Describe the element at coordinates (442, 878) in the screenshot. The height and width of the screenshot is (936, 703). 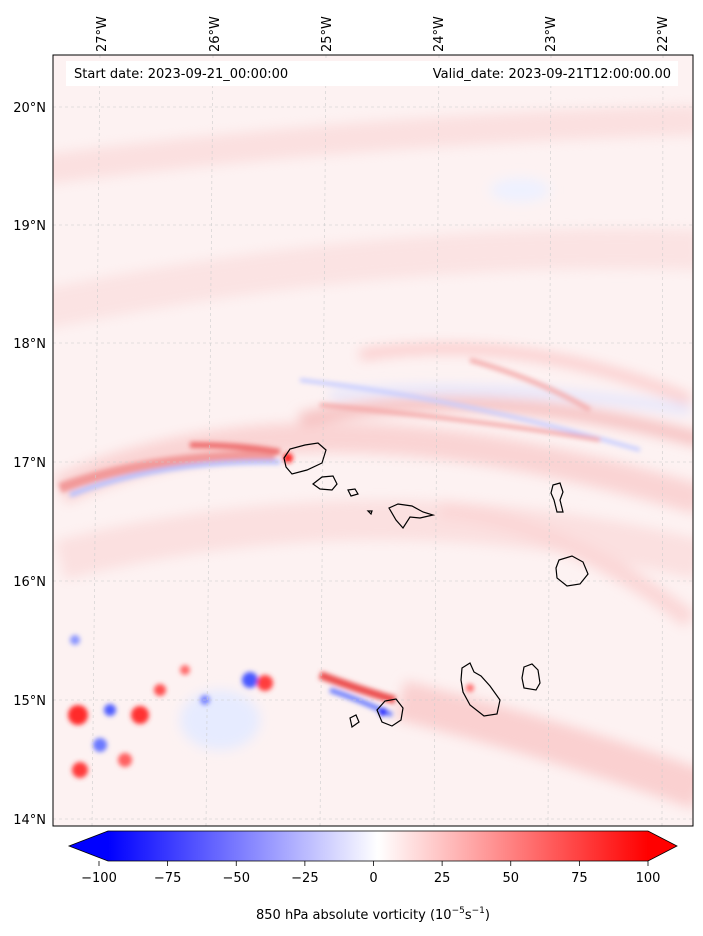
I see `colorbar-tick-label: 25` at that location.